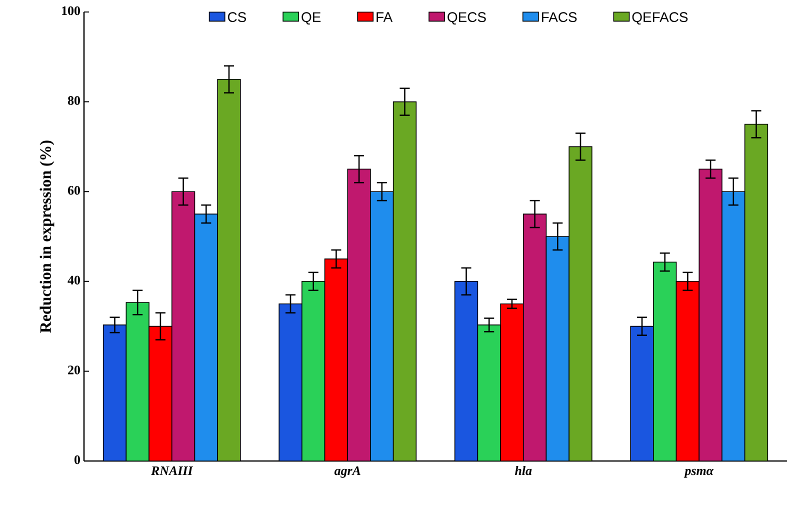 The width and height of the screenshot is (787, 523). What do you see at coordinates (77, 459) in the screenshot?
I see `y-tick-label: 0` at bounding box center [77, 459].